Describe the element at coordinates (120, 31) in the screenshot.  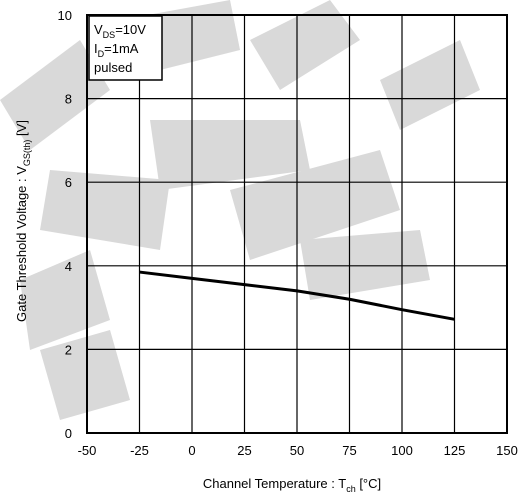
I see `condition-vds: VDS=10V` at that location.